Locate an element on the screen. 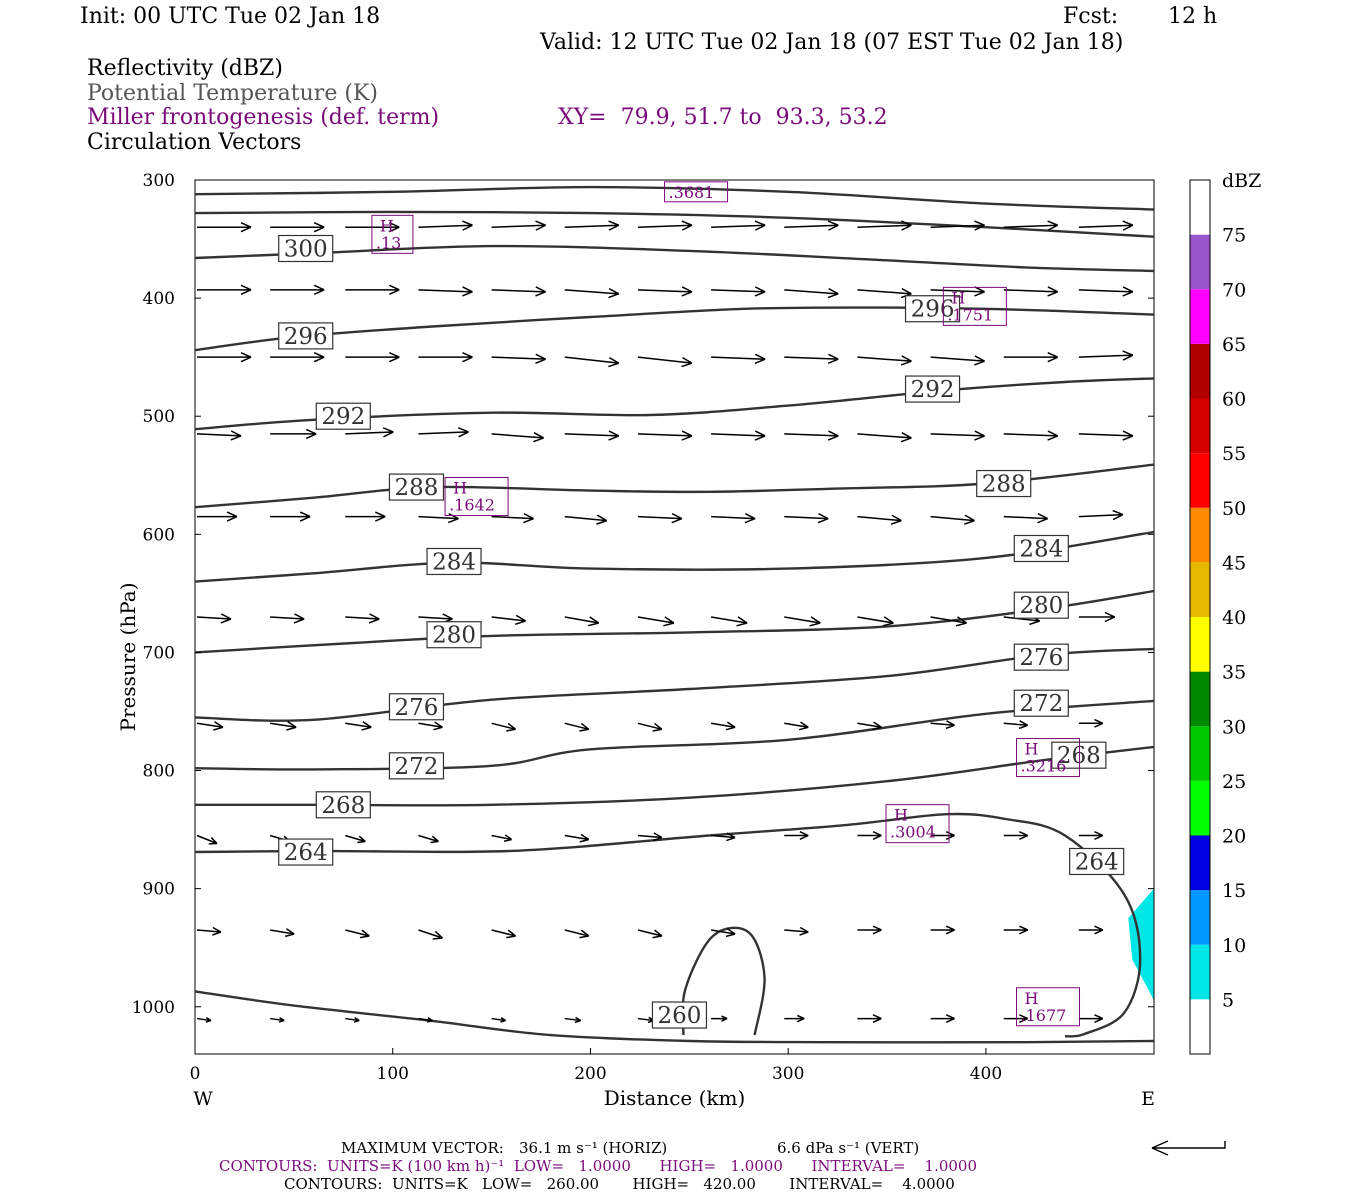  max-vector-label: MAXIMUM VECTOR: is located at coordinates (422, 1148).